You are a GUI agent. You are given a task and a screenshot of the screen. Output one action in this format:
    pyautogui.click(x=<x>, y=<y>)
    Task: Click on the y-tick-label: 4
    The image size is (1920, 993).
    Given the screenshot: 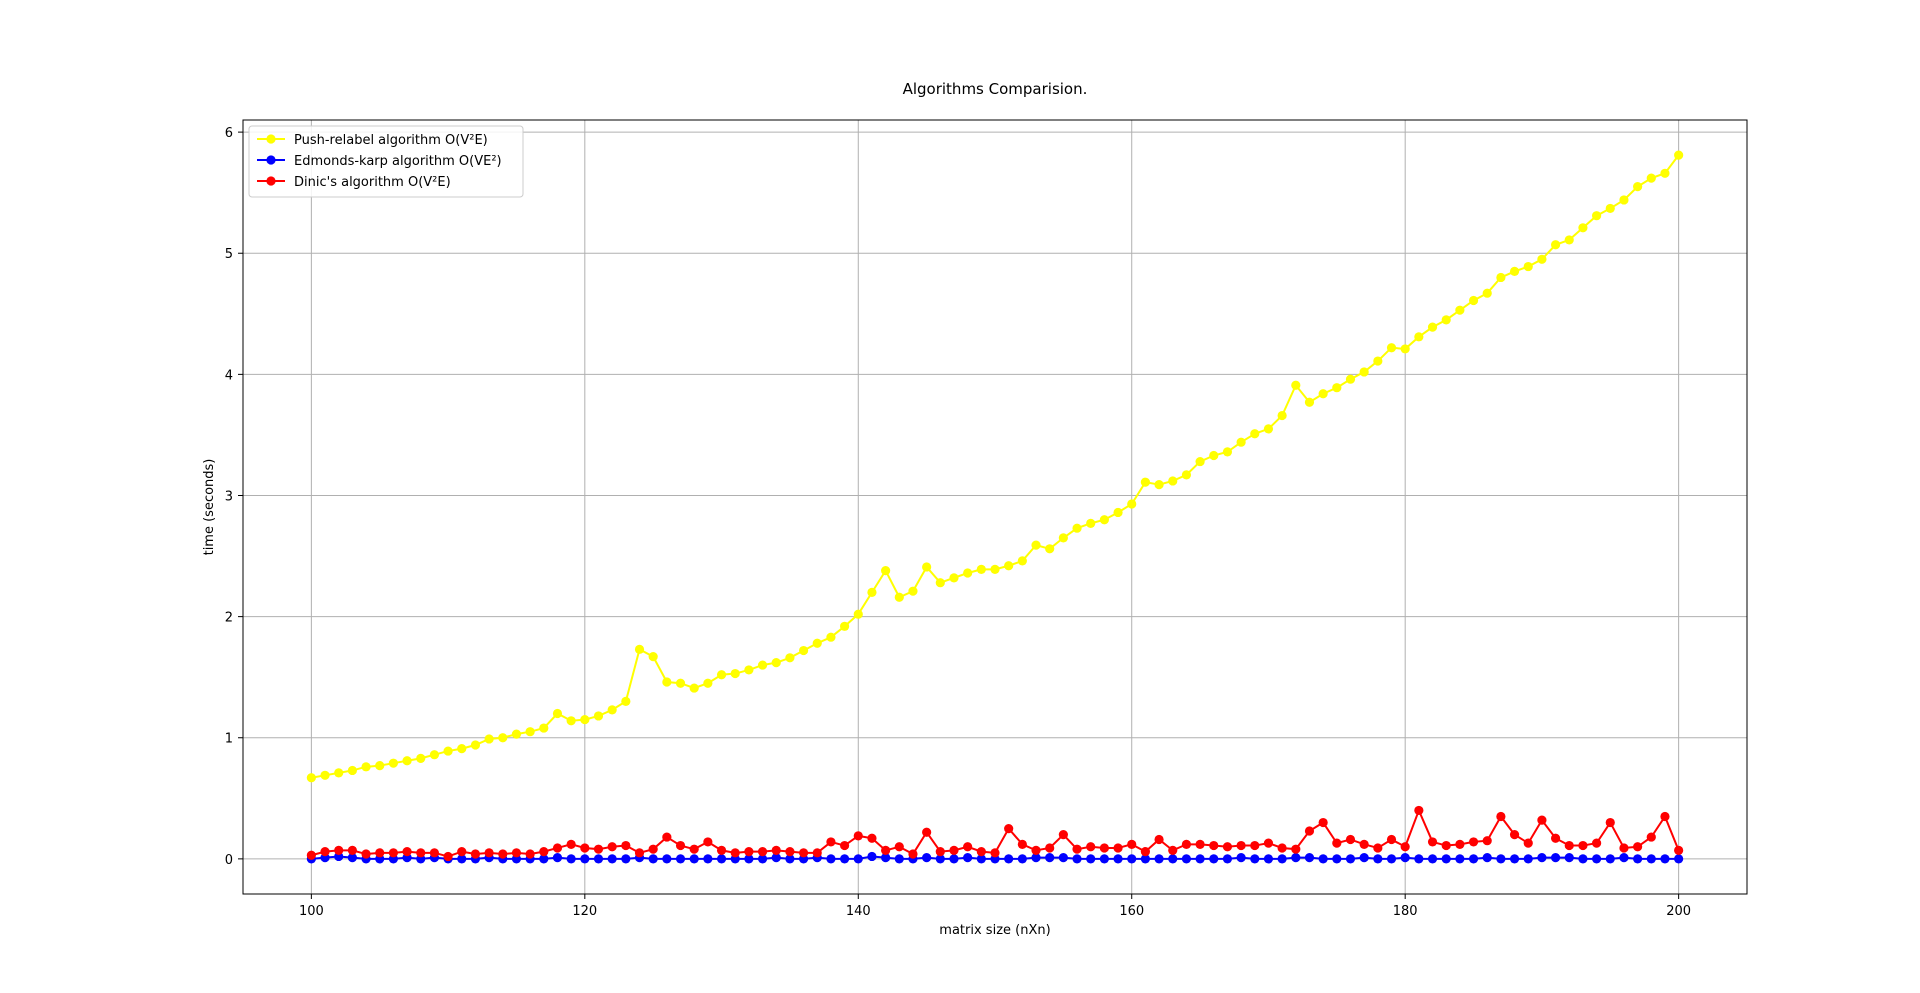 What is the action you would take?
    pyautogui.click(x=229, y=375)
    